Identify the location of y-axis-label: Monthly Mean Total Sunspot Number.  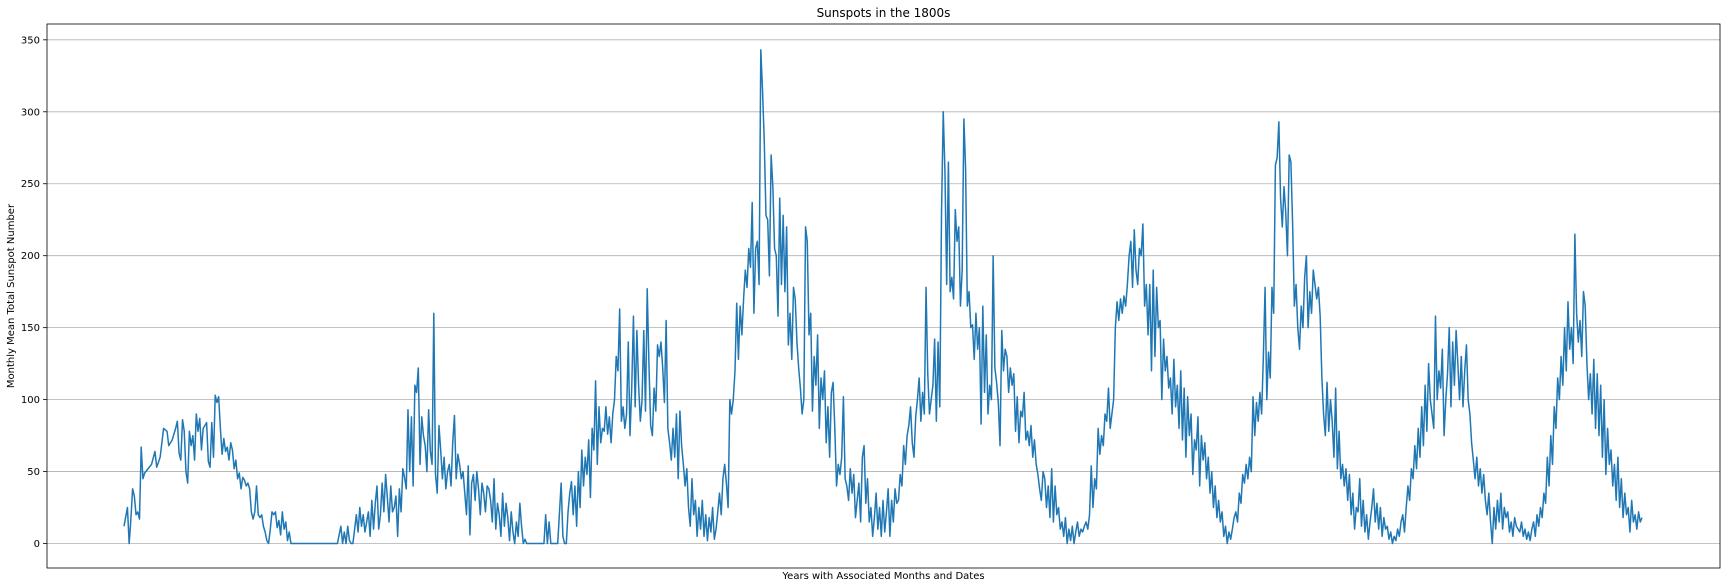
(11, 295).